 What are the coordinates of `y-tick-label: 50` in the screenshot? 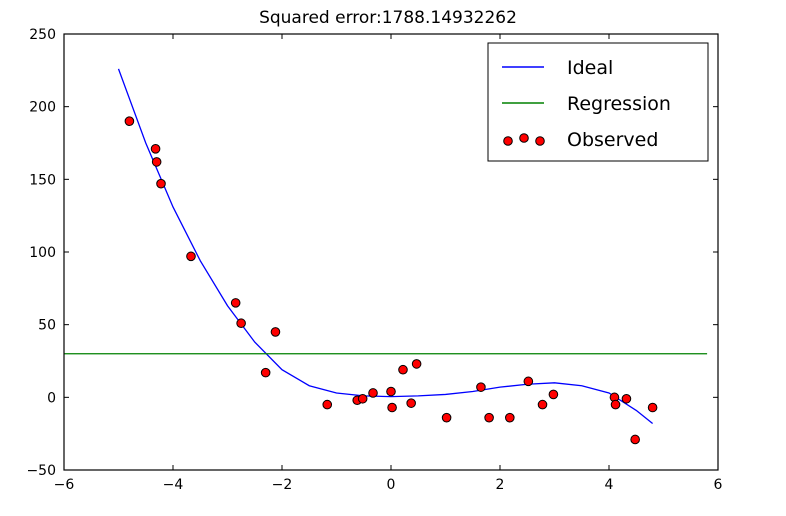 It's located at (47, 326).